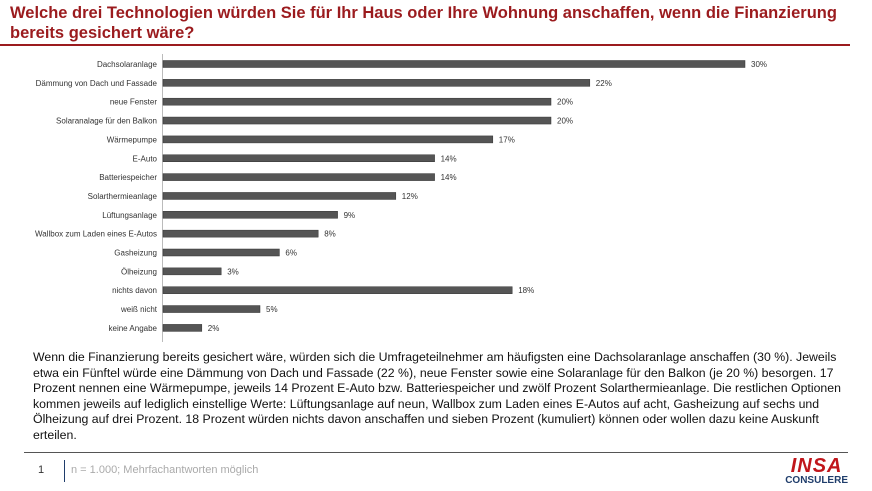 This screenshot has height=491, width=872. Describe the element at coordinates (350, 215) in the screenshot. I see `value-label: 9%` at that location.